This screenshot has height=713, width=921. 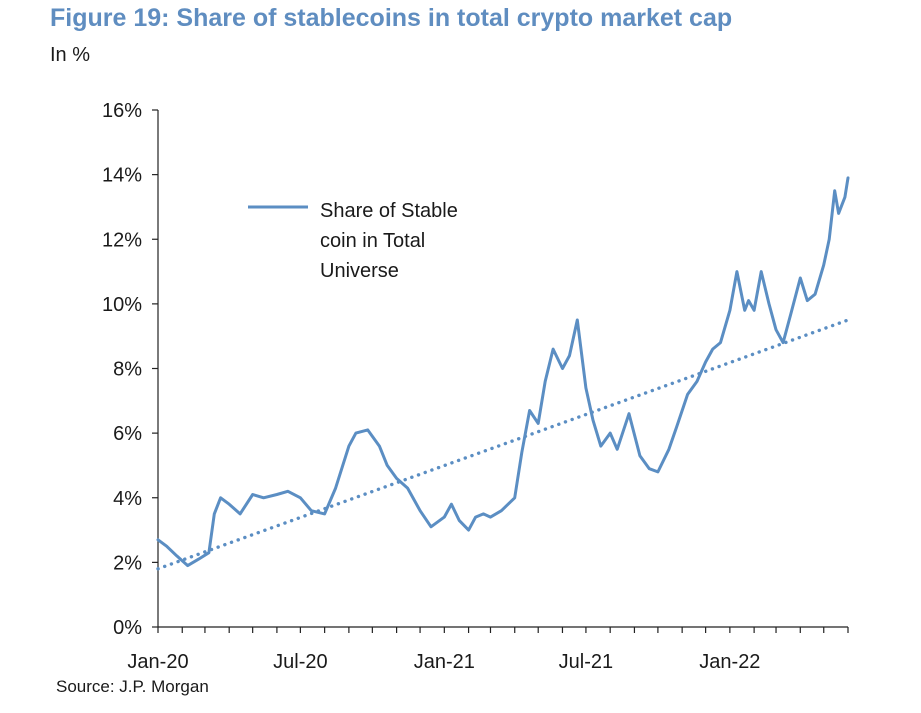 What do you see at coordinates (586, 662) in the screenshot?
I see `x-tick-label: Jul-21` at bounding box center [586, 662].